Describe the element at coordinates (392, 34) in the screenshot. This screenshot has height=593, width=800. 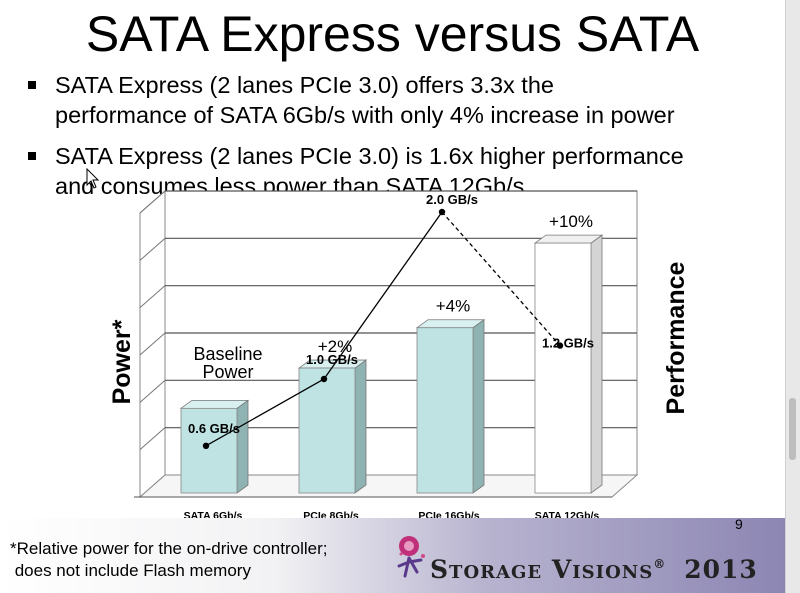
I see `slide-title: SATA Express versus SATA` at that location.